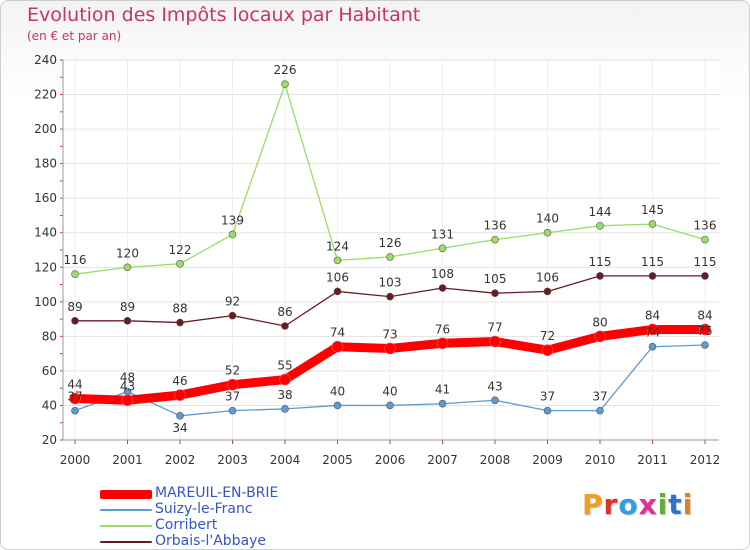 The image size is (750, 550). Describe the element at coordinates (45, 267) in the screenshot. I see `y-tick-label: 120` at that location.